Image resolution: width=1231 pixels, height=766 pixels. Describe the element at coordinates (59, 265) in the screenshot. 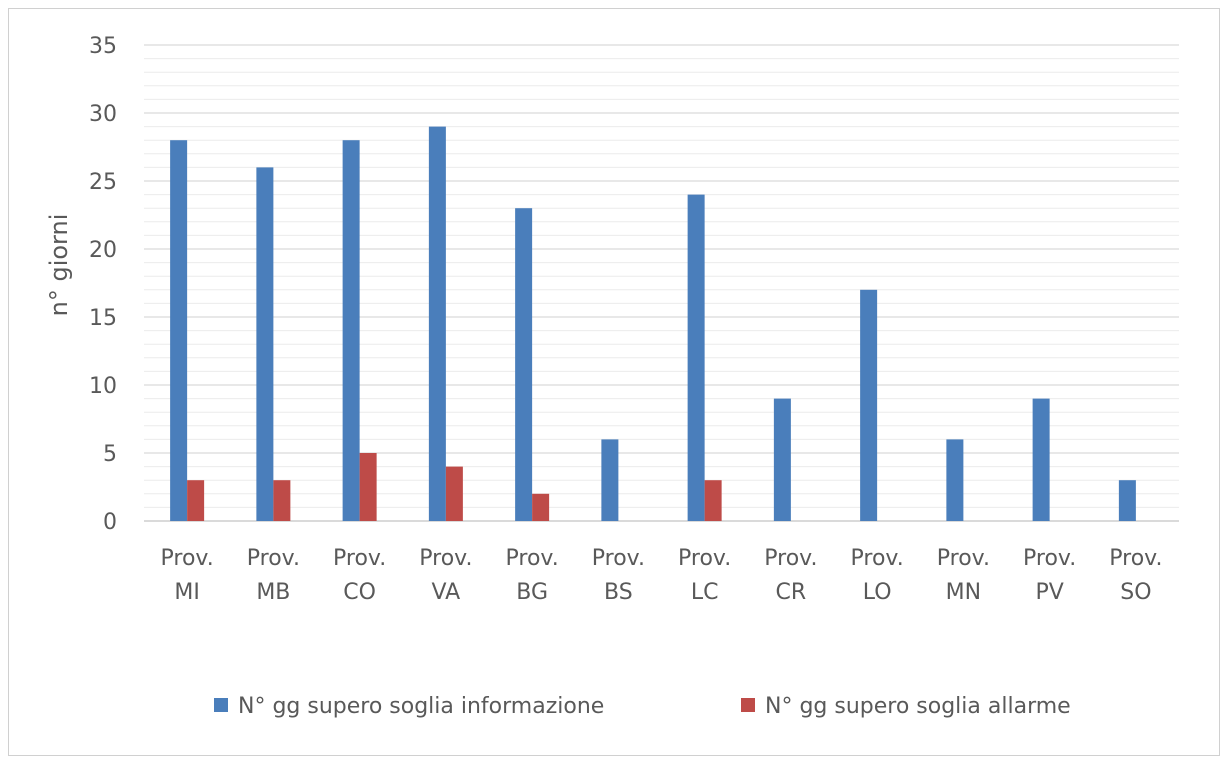

I see `y-axis-title: n° giorni` at that location.